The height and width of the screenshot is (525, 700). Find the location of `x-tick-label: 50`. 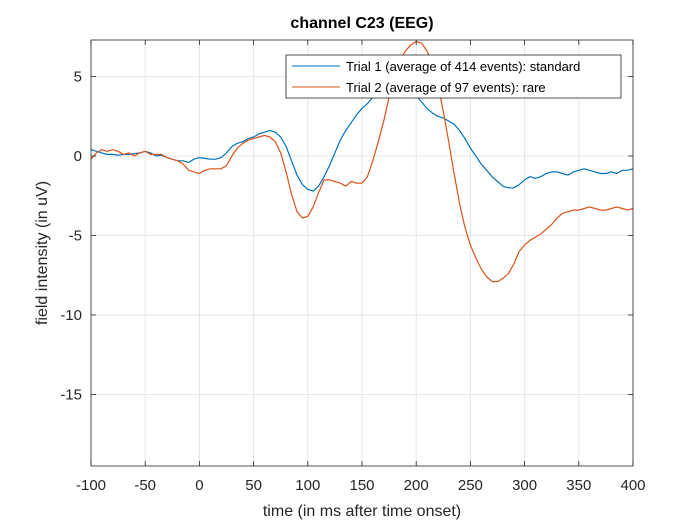

x-tick-label: 50 is located at coordinates (253, 485).